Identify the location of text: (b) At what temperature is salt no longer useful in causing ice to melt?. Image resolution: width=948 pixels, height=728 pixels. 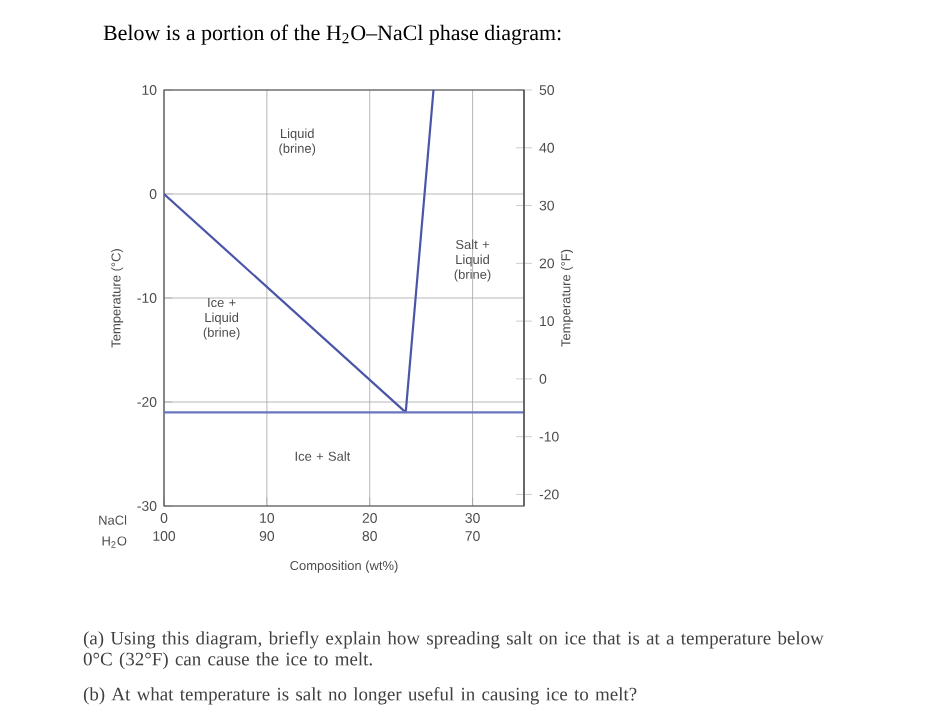
(360, 696).